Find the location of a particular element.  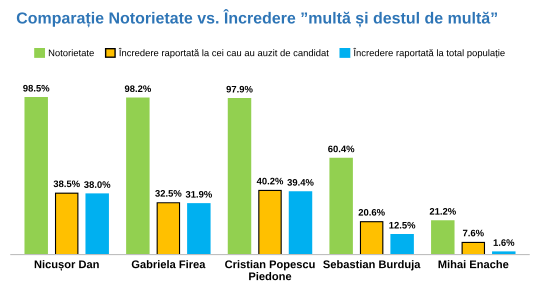

data-label: 12.5% is located at coordinates (402, 225).